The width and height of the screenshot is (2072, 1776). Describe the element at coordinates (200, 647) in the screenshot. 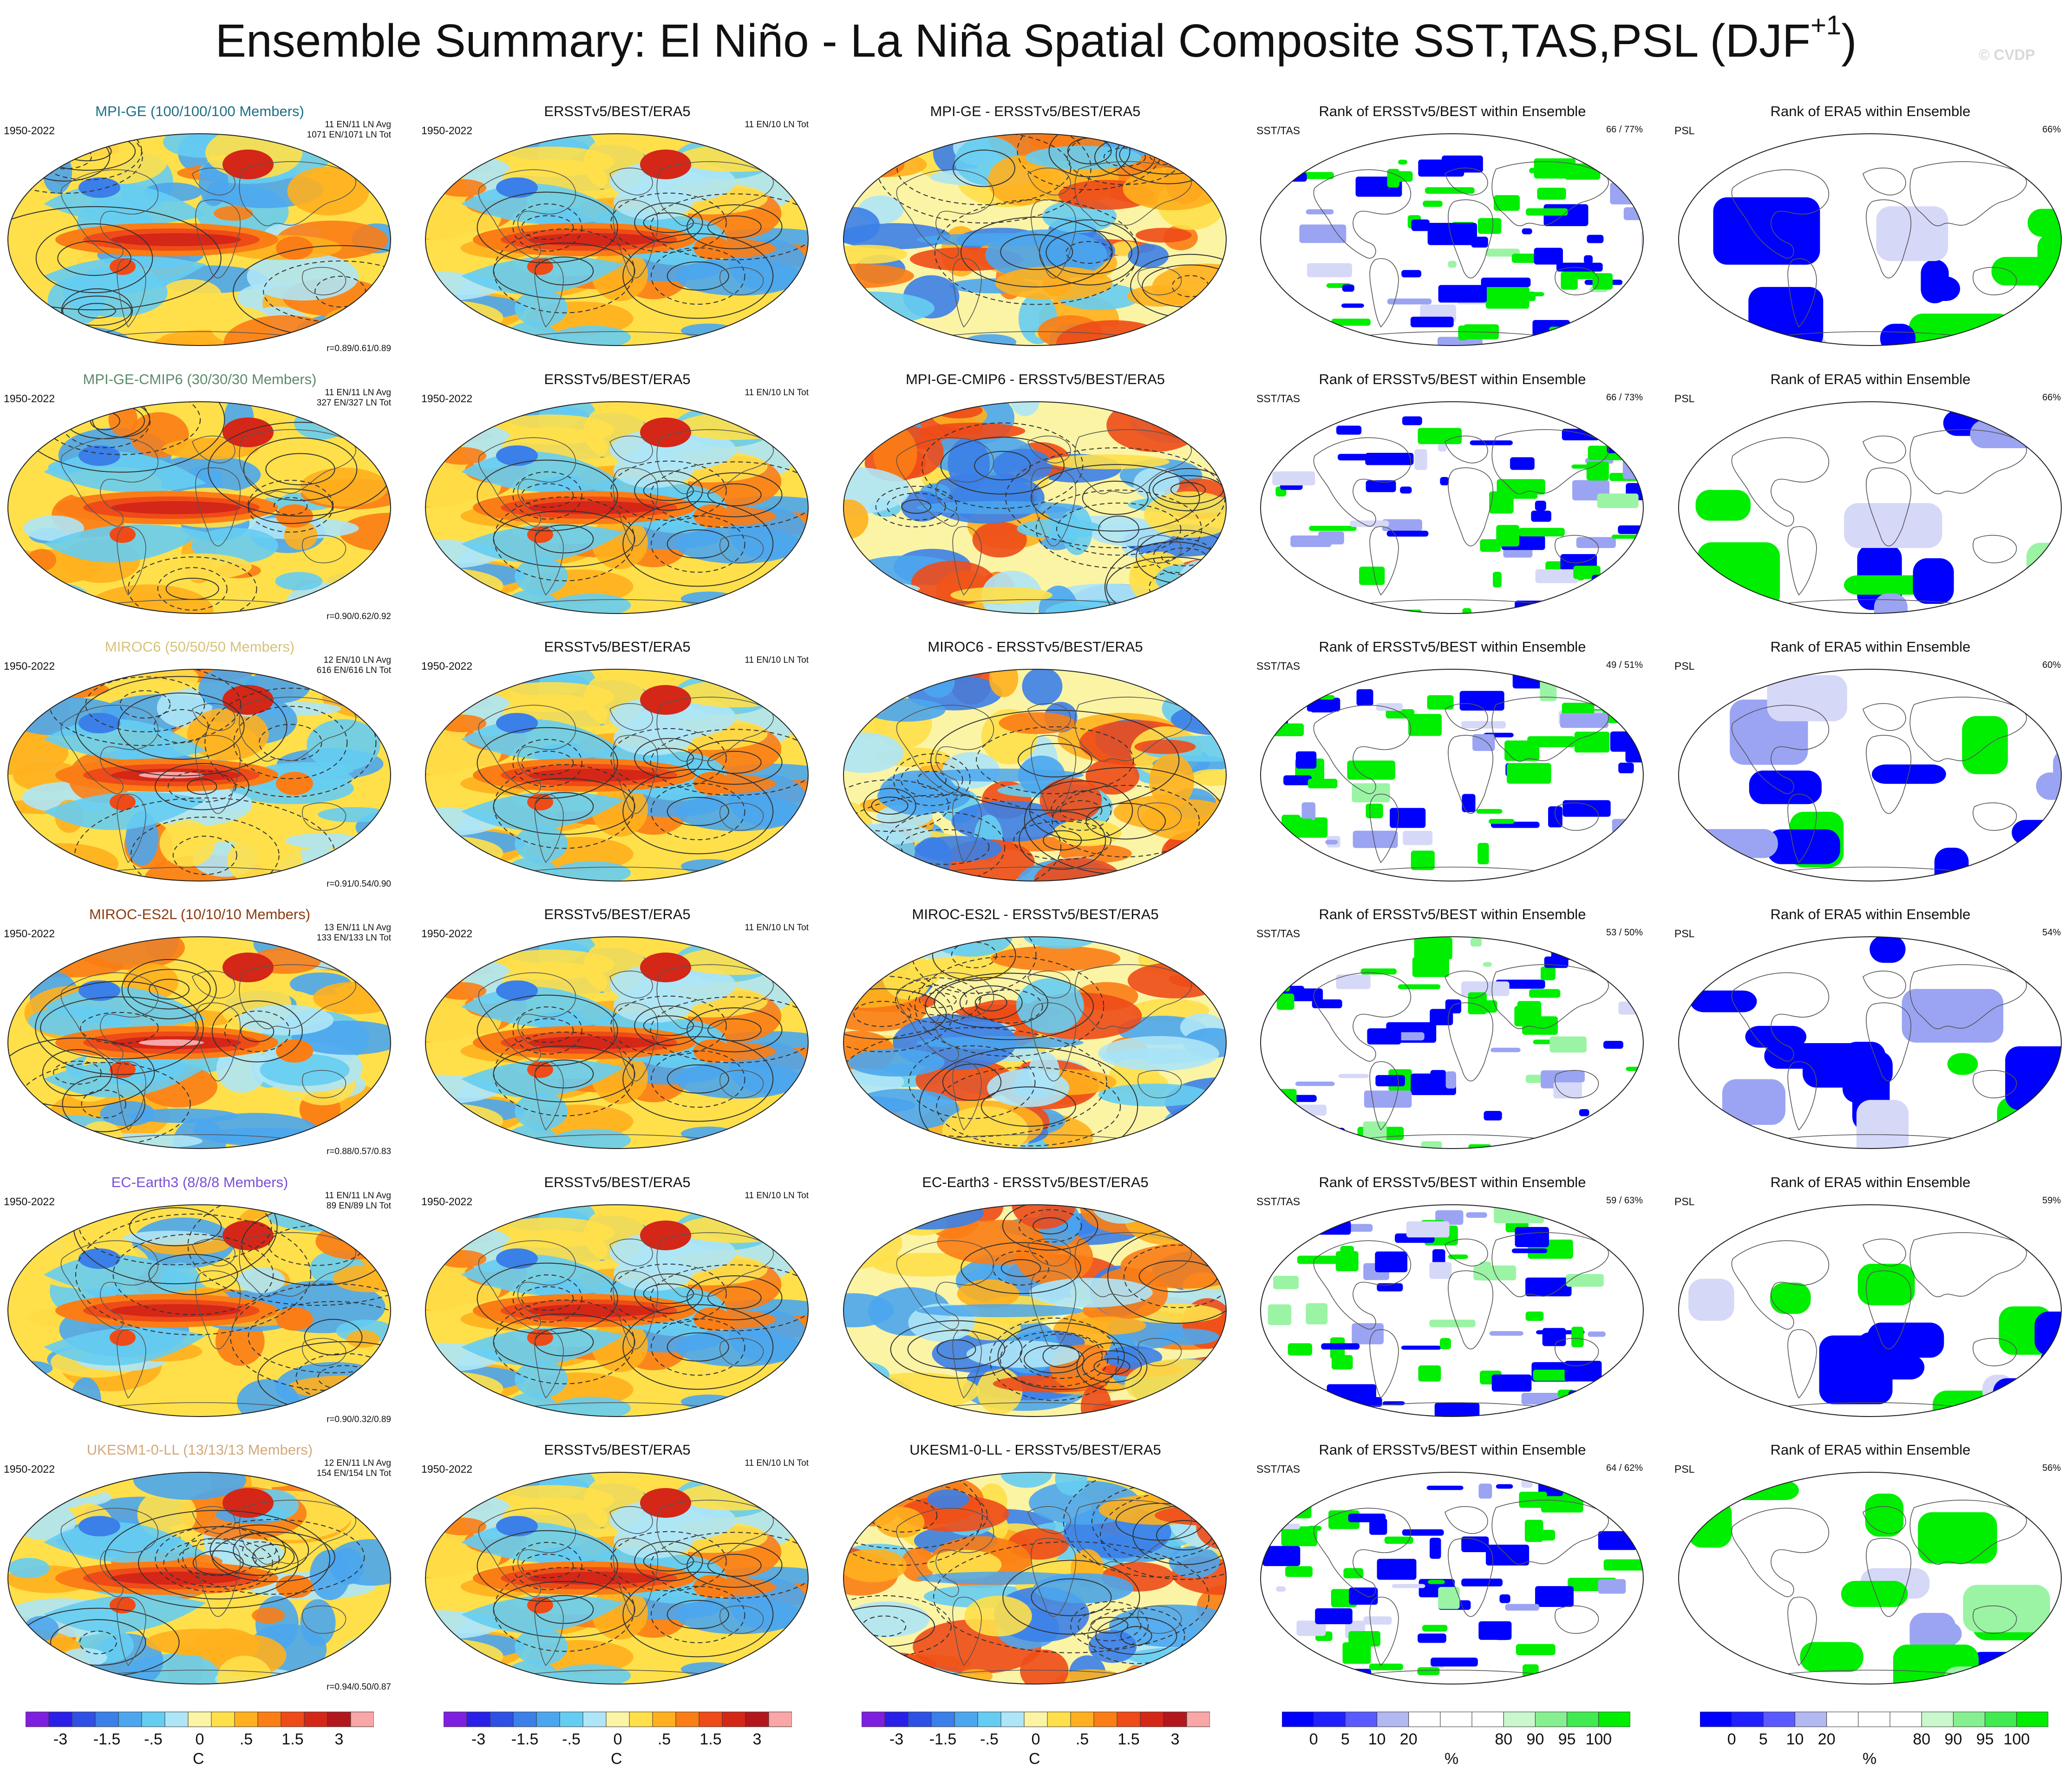

I see `panel-title: MIROC6 (50/50/50 Members)` at that location.